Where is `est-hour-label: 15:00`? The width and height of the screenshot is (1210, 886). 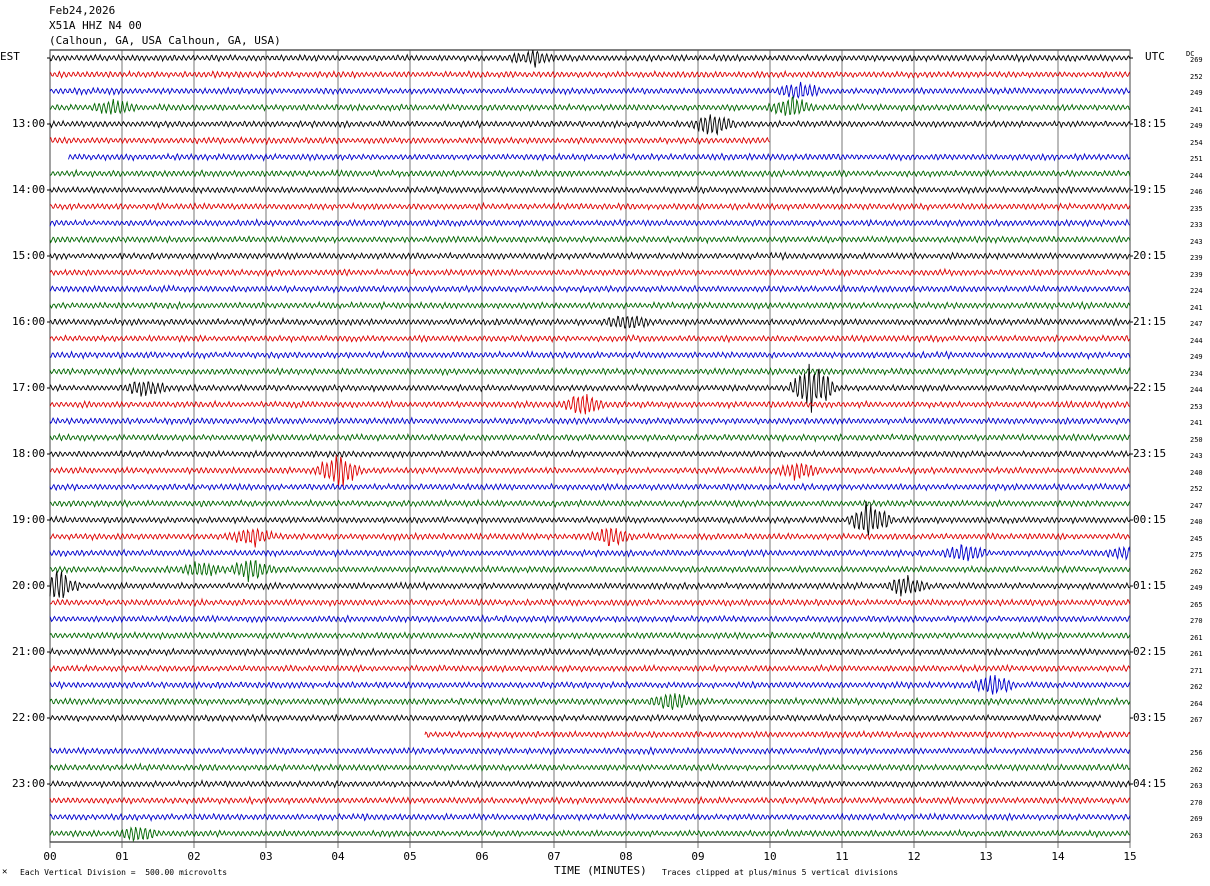 est-hour-label: 15:00 is located at coordinates (29, 255).